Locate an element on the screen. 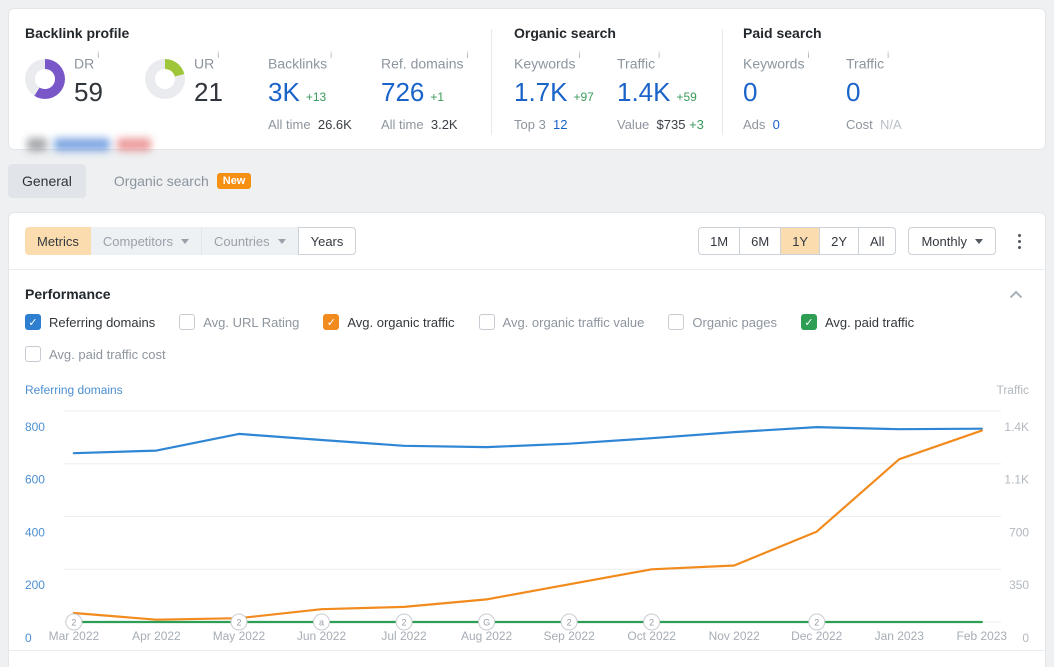 This screenshot has height=667, width=1054. checkbox-avg-organic-traffic: ✓ Avg. organic traffic is located at coordinates (389, 322).